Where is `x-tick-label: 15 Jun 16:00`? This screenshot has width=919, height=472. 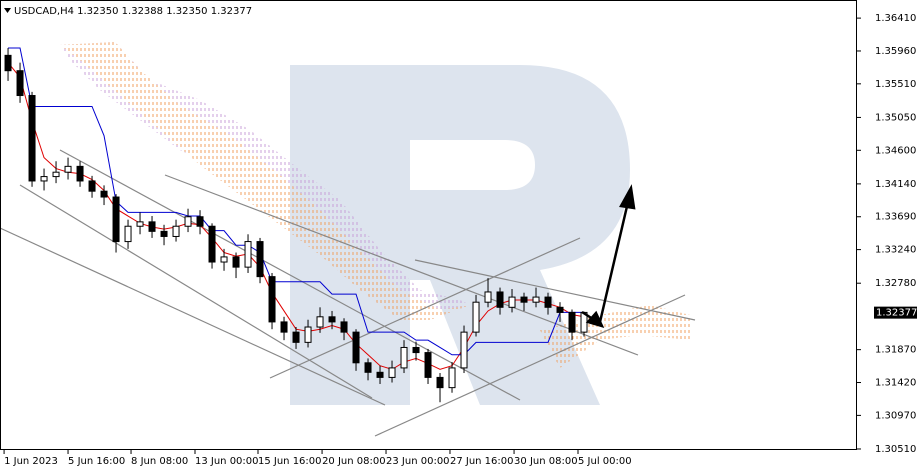
x-tick-label: 15 Jun 16:00 is located at coordinates (290, 461).